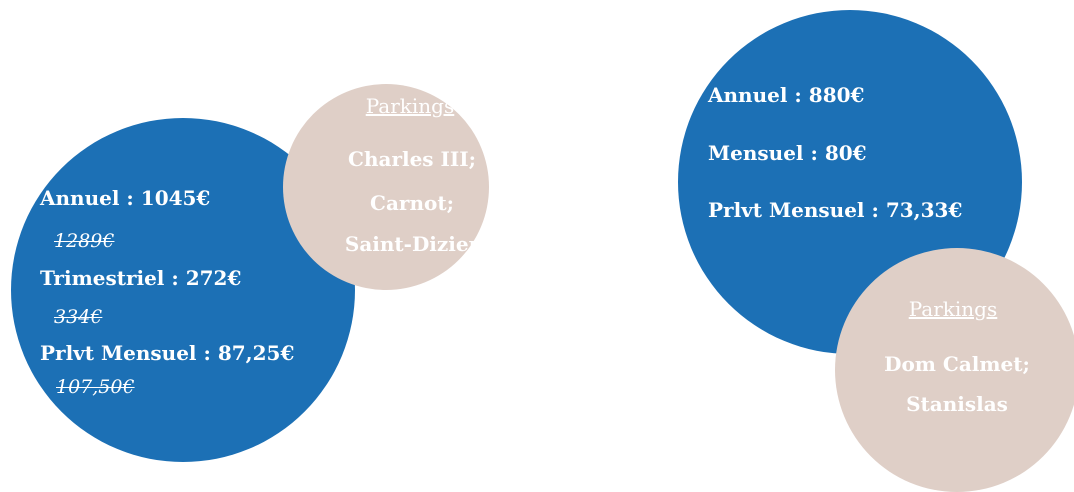 This screenshot has width=1074, height=492. I want to click on parking: Saint-Dizier, so click(412, 244).